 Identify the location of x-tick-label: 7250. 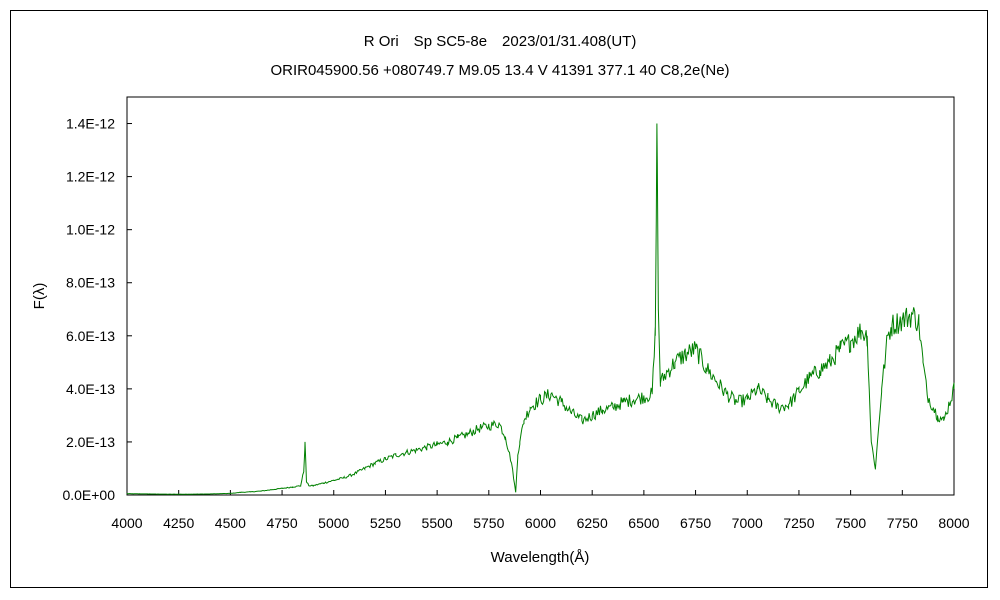
(798, 523).